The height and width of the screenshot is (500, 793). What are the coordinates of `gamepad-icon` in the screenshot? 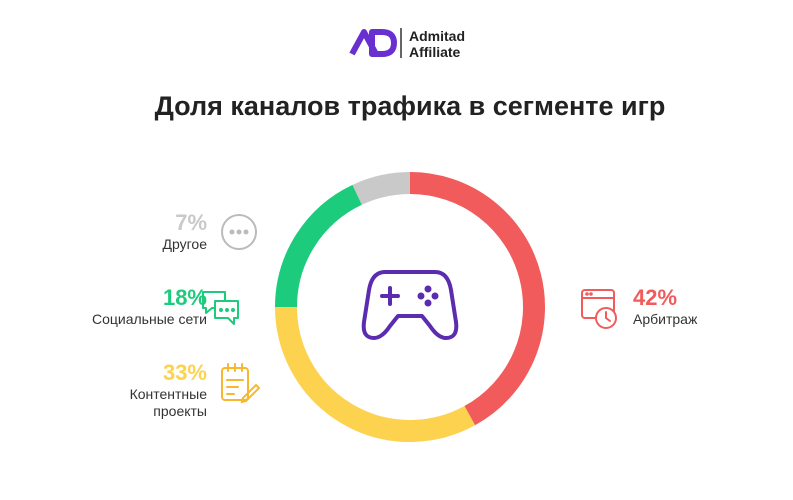 It's located at (410, 305).